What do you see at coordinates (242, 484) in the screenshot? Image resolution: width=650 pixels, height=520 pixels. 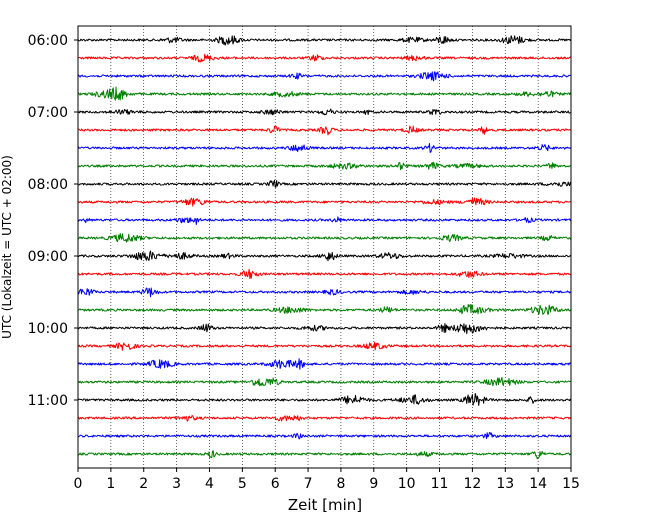 I see `x-tick-label: 5` at bounding box center [242, 484].